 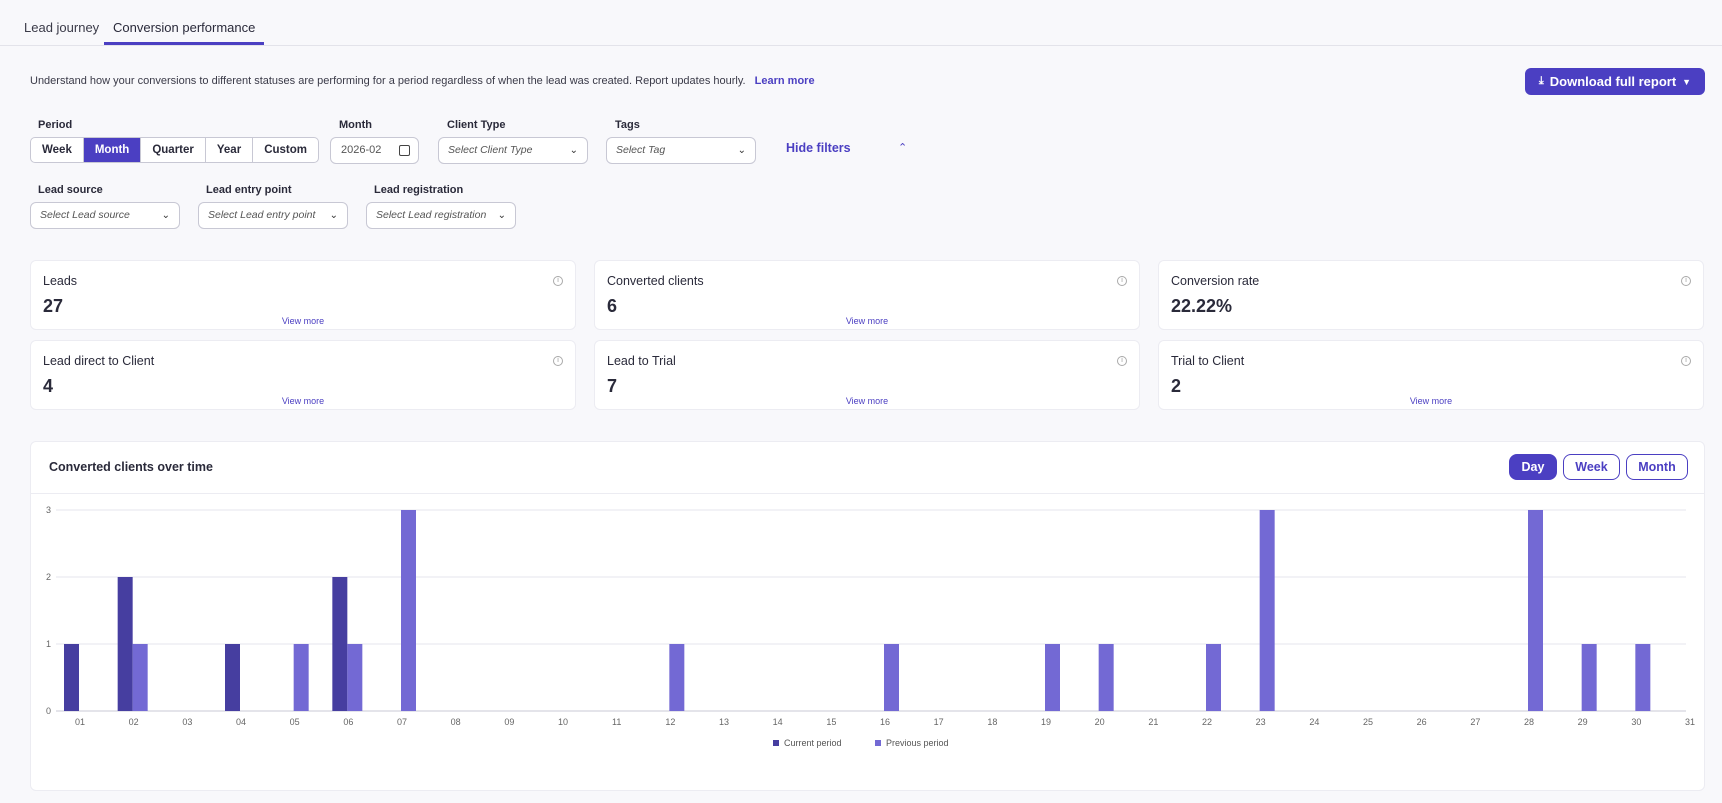 I want to click on metric-card-trial-to-client: Trial to Client i 2 View more, so click(x=1431, y=375).